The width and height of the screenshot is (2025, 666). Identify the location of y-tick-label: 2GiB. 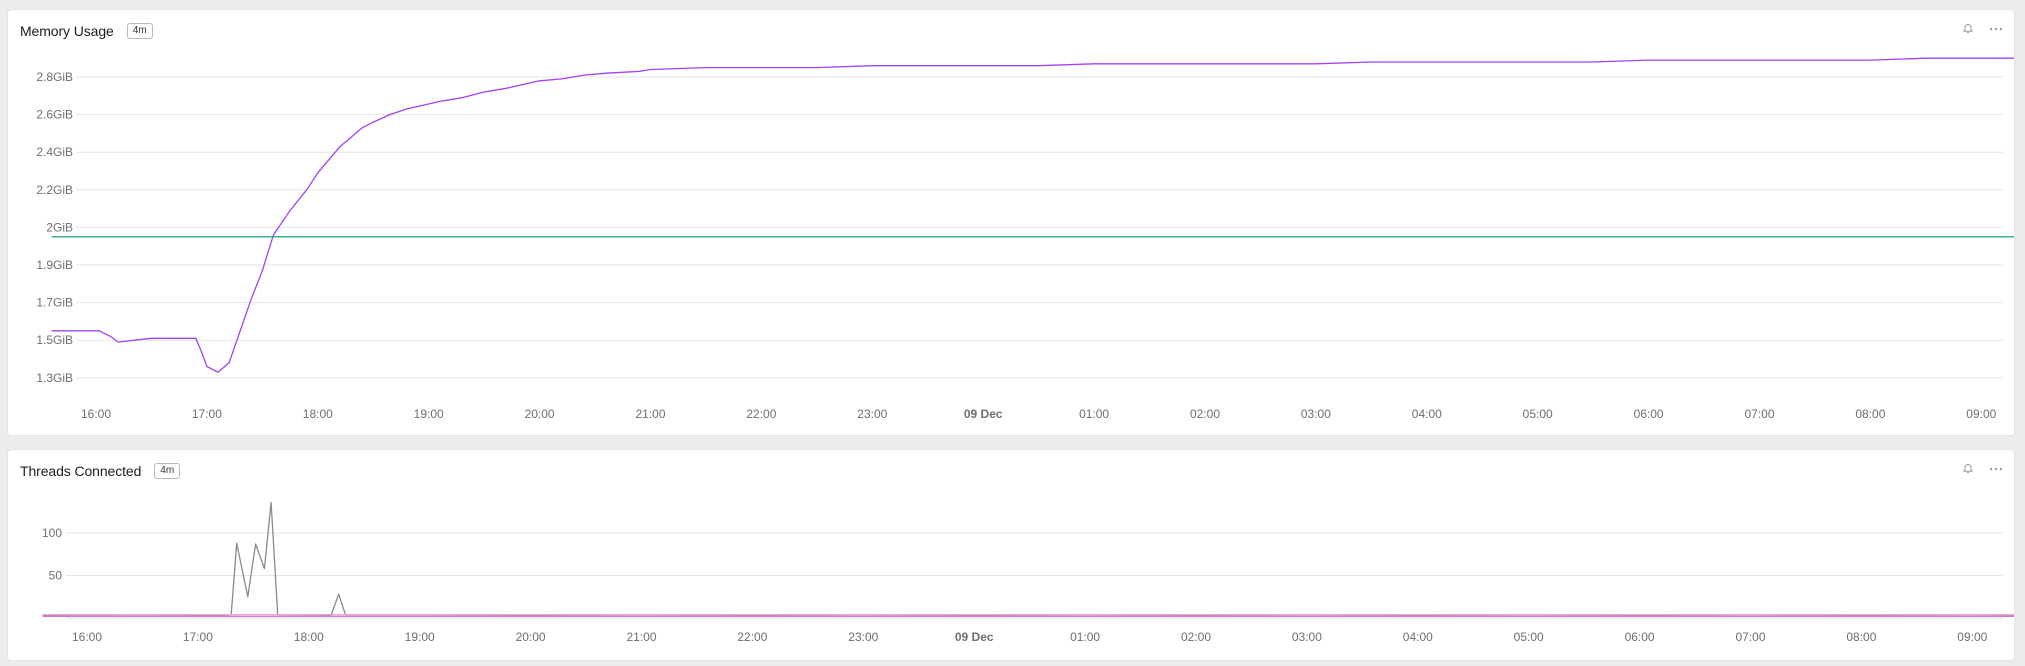
(59, 227).